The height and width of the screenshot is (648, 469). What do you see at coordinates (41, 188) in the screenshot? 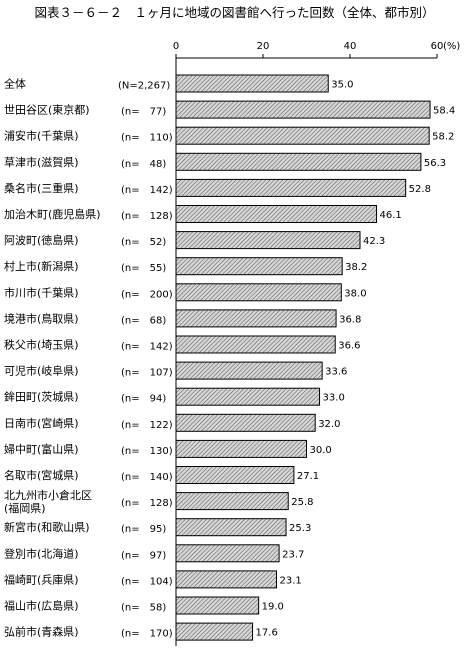
I see `category-label: 桑名市(三重県)` at bounding box center [41, 188].